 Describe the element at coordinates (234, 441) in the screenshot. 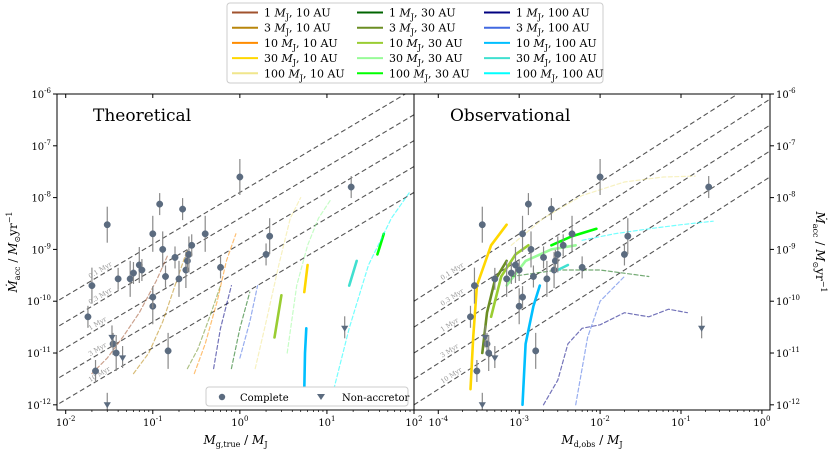

I see `x-axis-label: Mg,true / MJ` at that location.